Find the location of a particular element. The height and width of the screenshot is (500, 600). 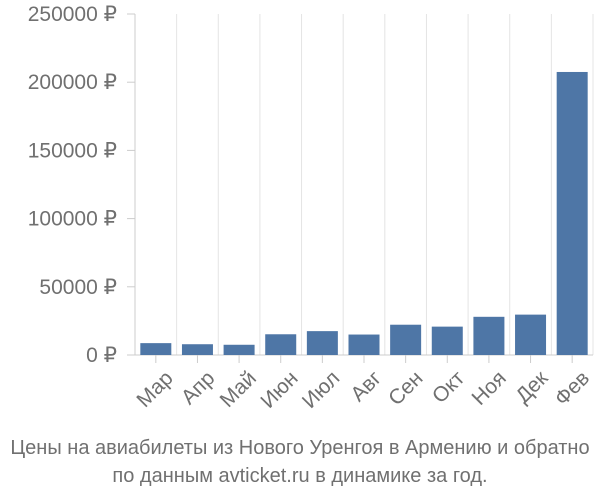

bar-Май is located at coordinates (239, 349).